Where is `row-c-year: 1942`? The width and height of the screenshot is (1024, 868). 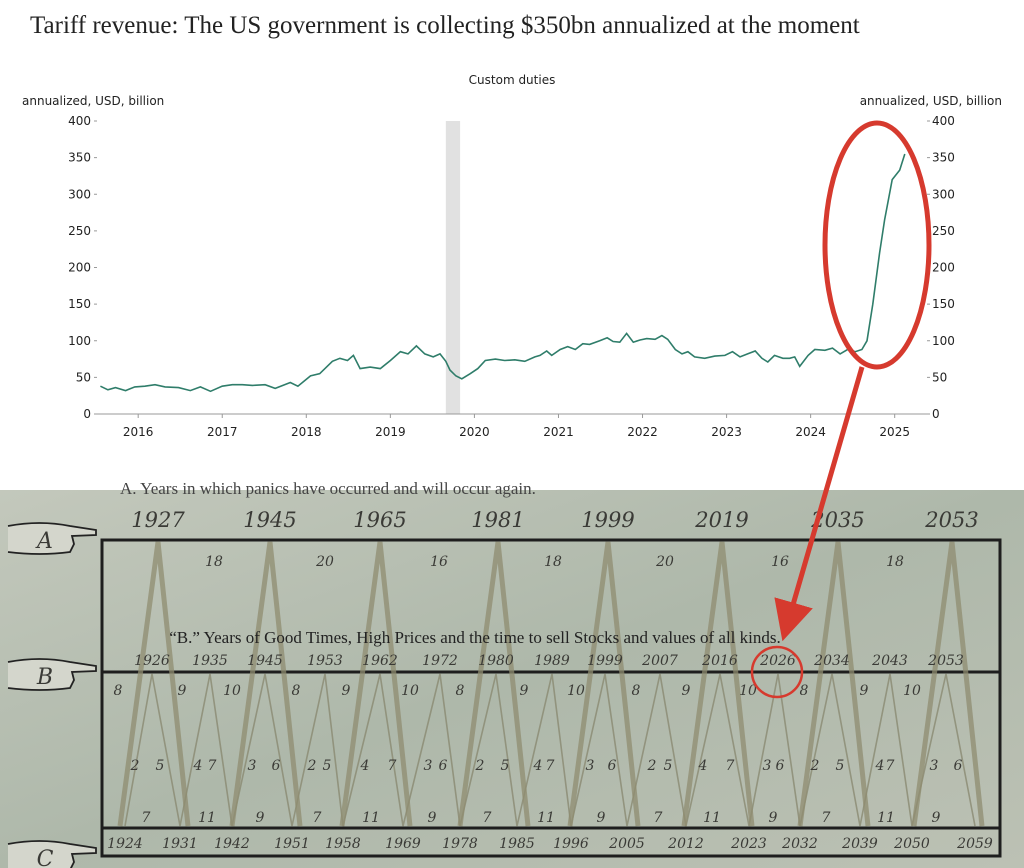
row-c-year: 1942 is located at coordinates (232, 844).